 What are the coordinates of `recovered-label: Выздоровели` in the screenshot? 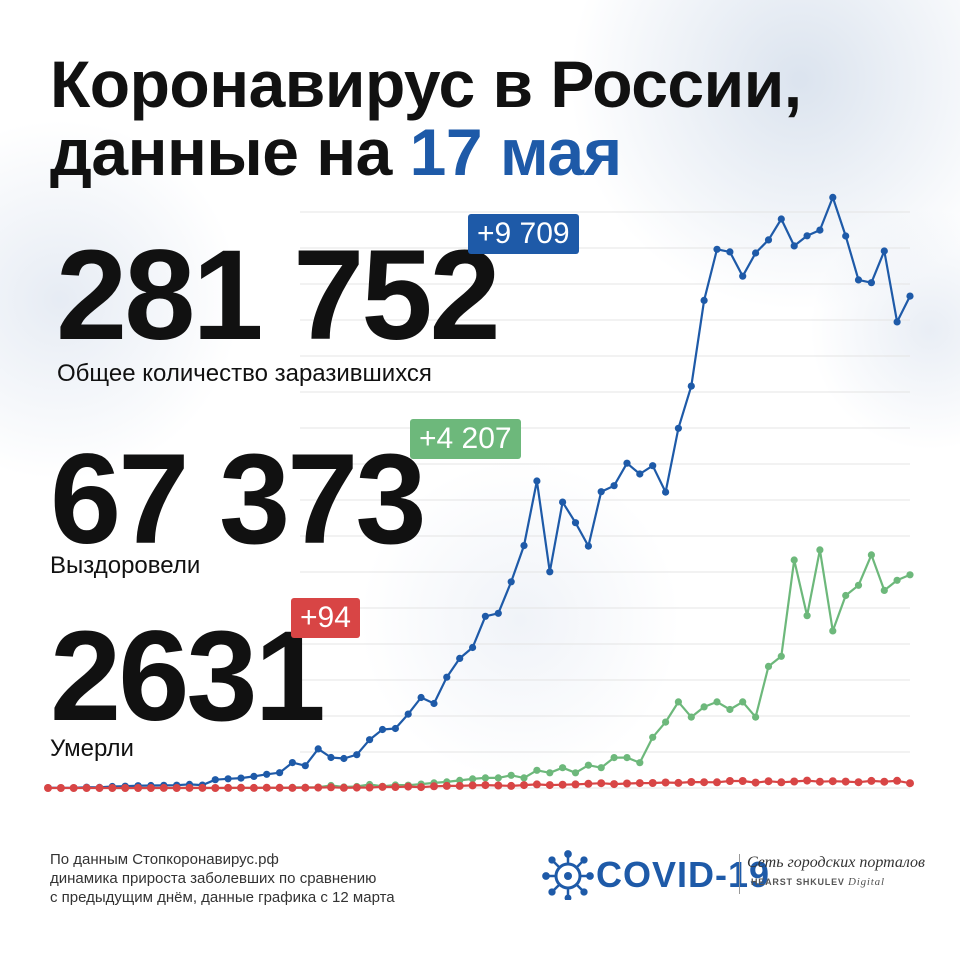 It's located at (125, 565).